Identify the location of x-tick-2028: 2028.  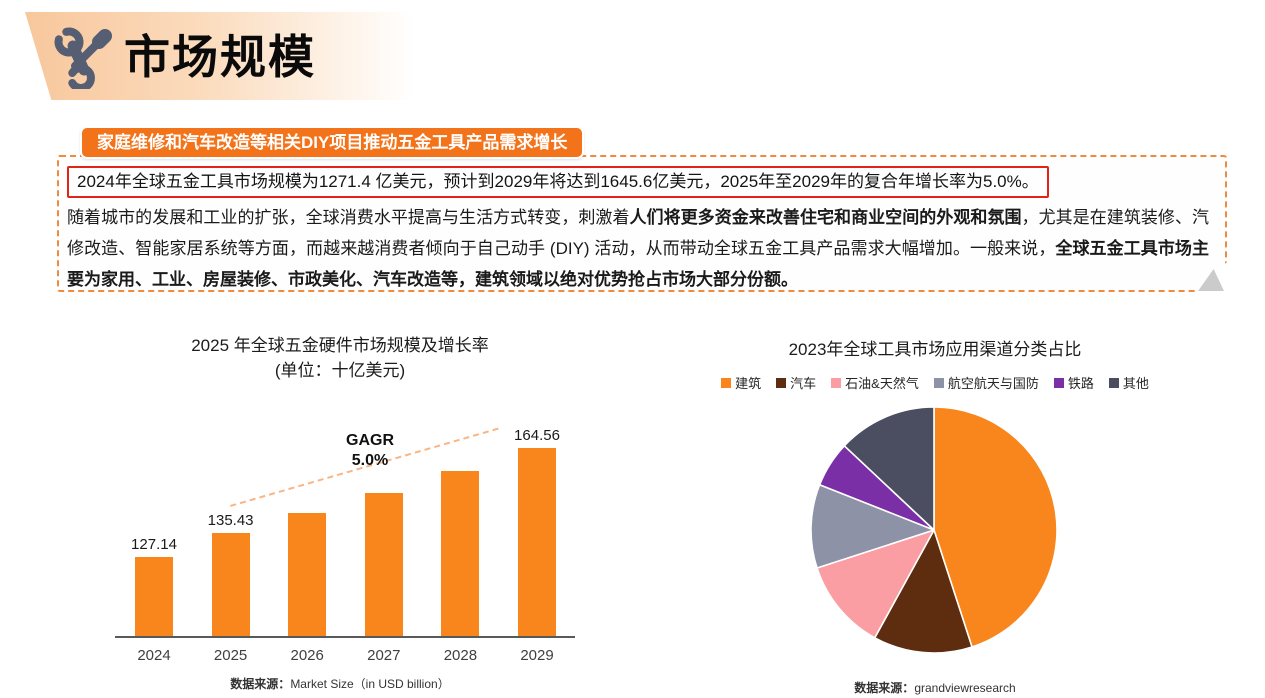
(460, 655).